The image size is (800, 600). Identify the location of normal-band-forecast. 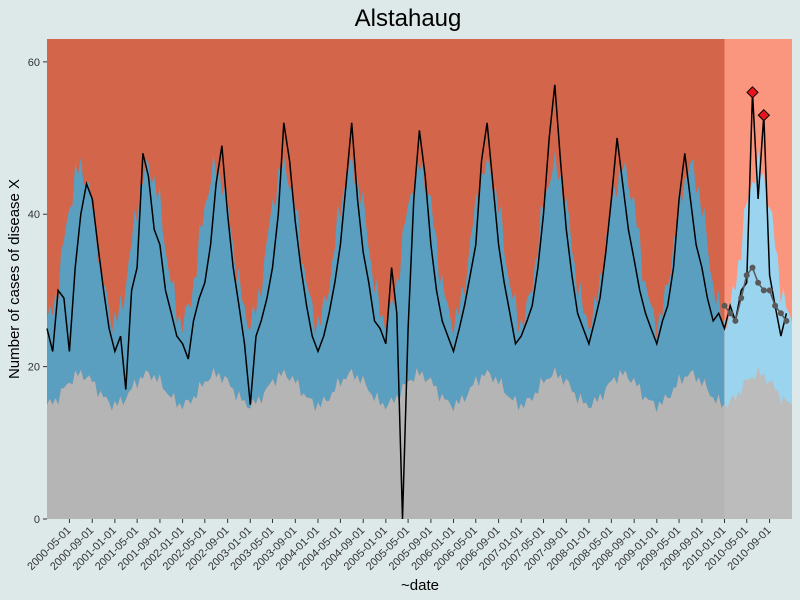
(758, 279).